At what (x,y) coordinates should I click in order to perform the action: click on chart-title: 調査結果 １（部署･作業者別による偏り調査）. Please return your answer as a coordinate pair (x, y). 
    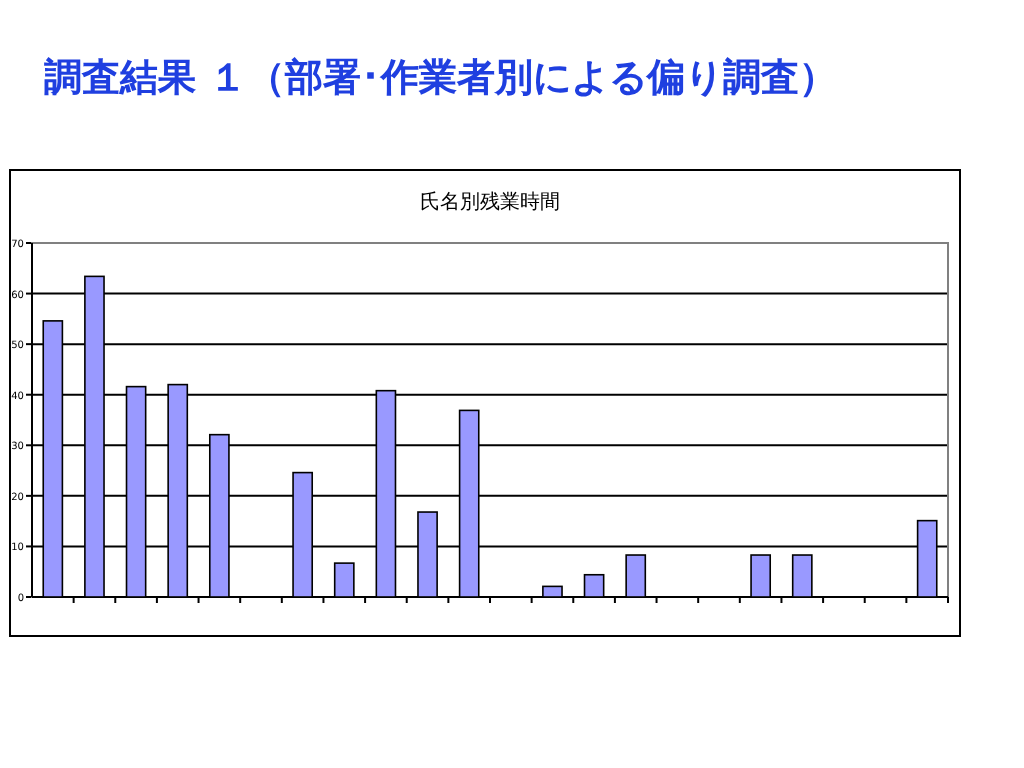
    Looking at the image, I should click on (441, 78).